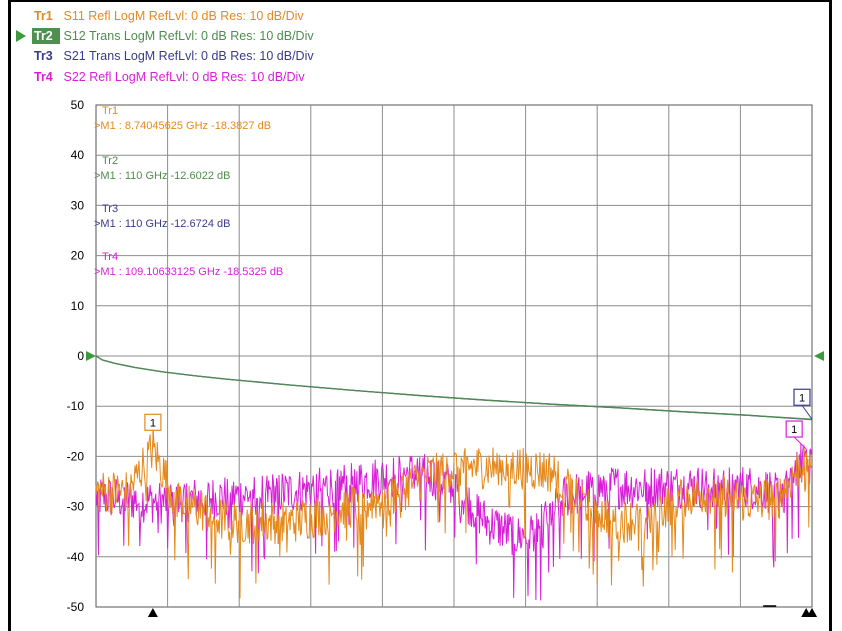 This screenshot has width=842, height=631. I want to click on y-tick-label: -10, so click(76, 406).